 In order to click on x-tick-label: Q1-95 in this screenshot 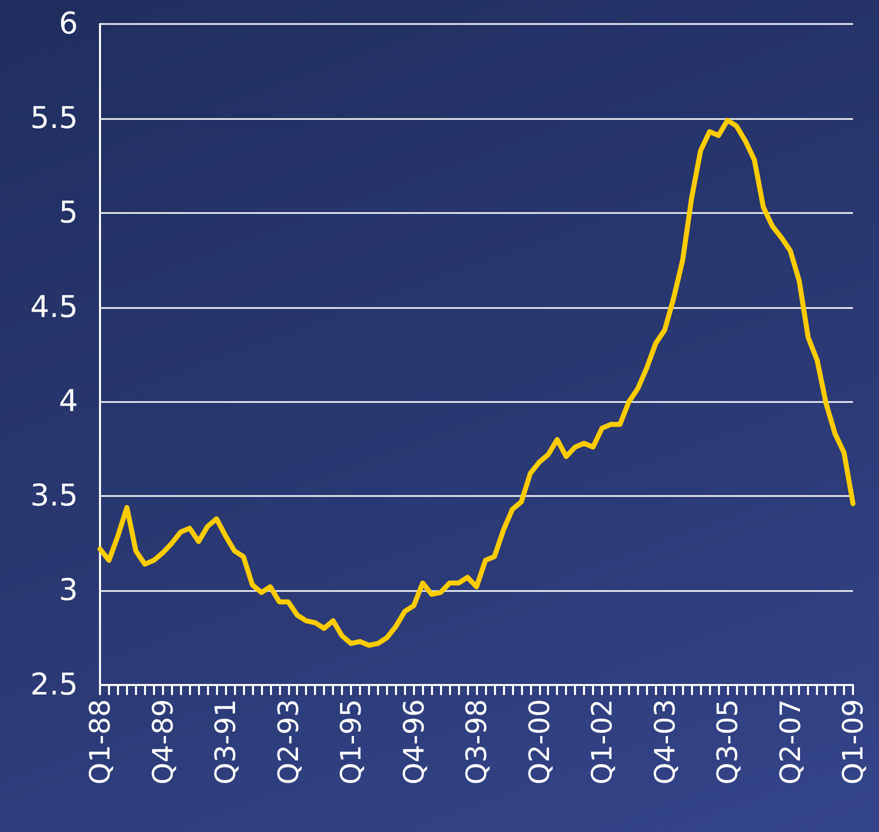, I will do `click(351, 742)`.